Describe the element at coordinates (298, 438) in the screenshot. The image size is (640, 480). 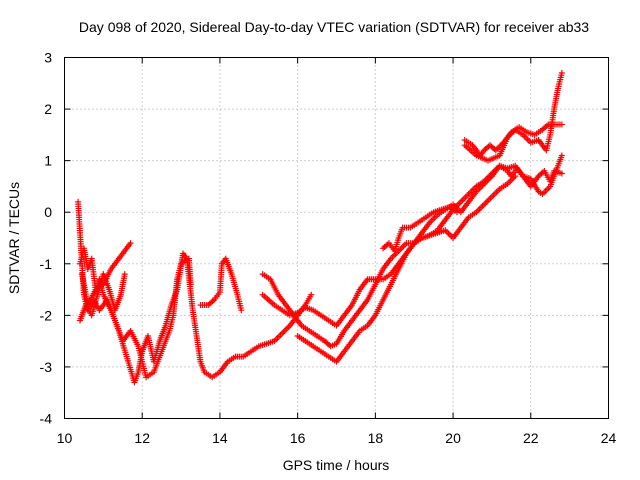
I see `x-tick-label: 16` at that location.